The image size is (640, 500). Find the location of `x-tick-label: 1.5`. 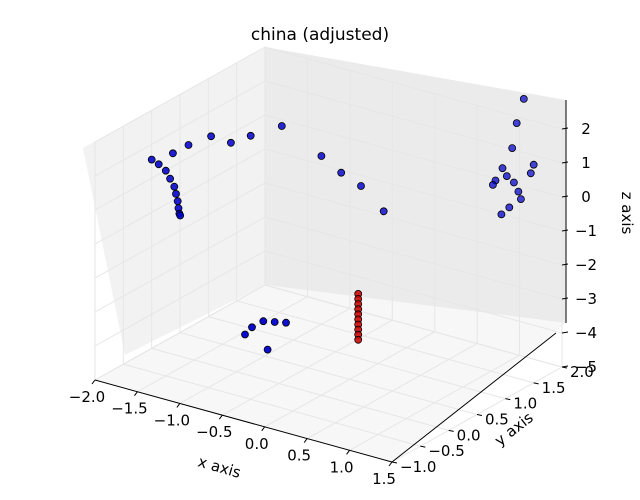

x-tick-label: 1.5 is located at coordinates (384, 479).